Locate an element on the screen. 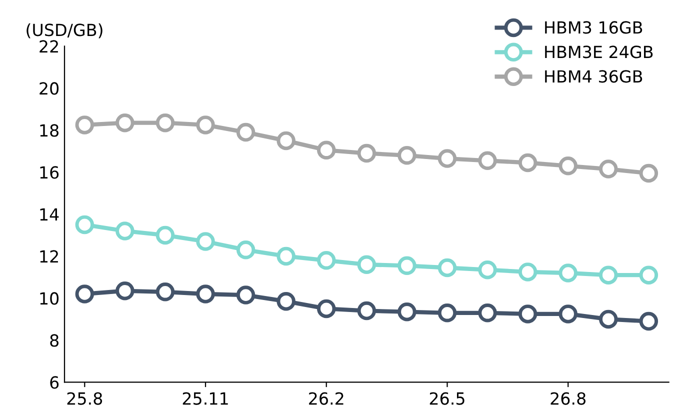 Image resolution: width=679 pixels, height=420 pixels. y-tick-label: 20 is located at coordinates (49, 88).